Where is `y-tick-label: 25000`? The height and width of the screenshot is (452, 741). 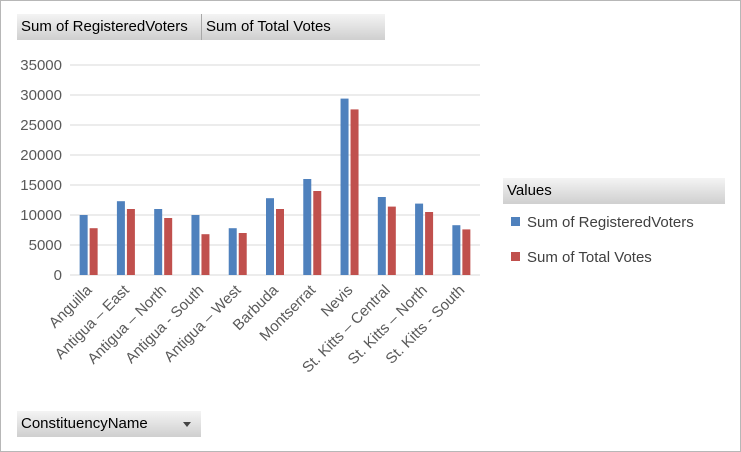
y-tick-label: 25000 is located at coordinates (41, 125).